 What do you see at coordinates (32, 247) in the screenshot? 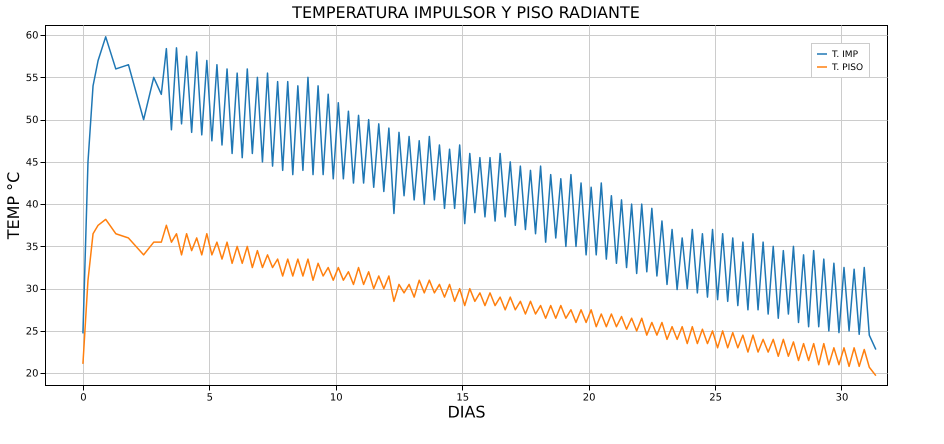
I see `y-tick-label: 35` at bounding box center [32, 247].